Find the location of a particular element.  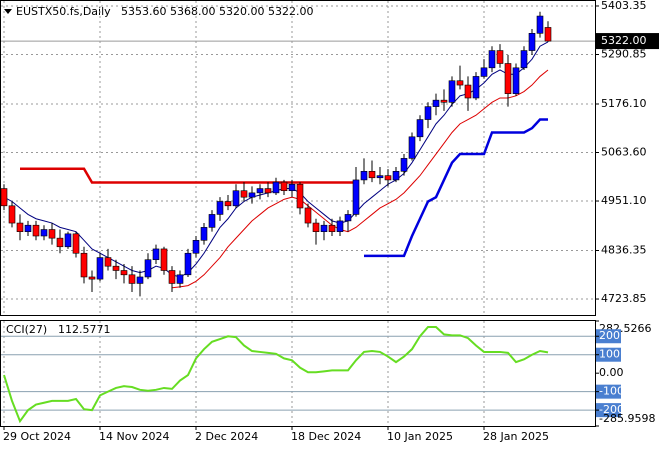

y-tick-label: 5176.10 is located at coordinates (624, 103).